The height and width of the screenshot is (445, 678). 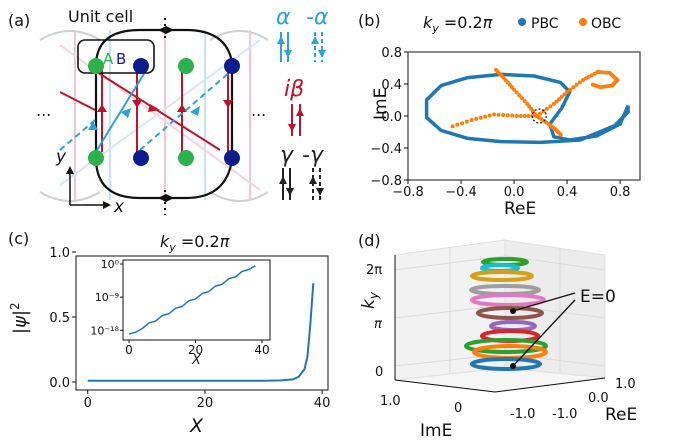 I want to click on inset-y-tick-label: 10⁰, so click(x=110, y=264).